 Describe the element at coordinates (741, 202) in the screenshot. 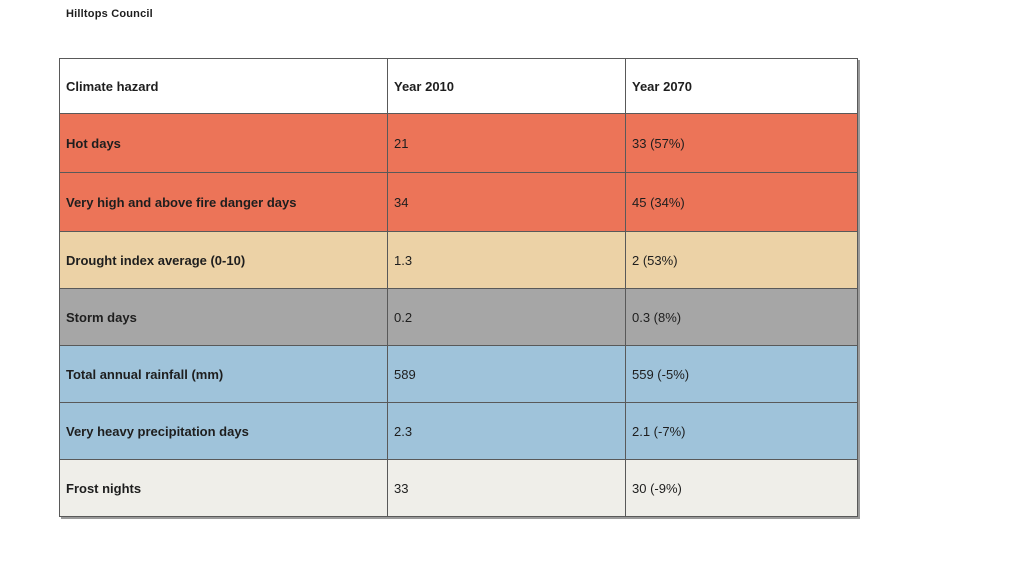

I see `value-year-2070: 45 (34%)` at that location.